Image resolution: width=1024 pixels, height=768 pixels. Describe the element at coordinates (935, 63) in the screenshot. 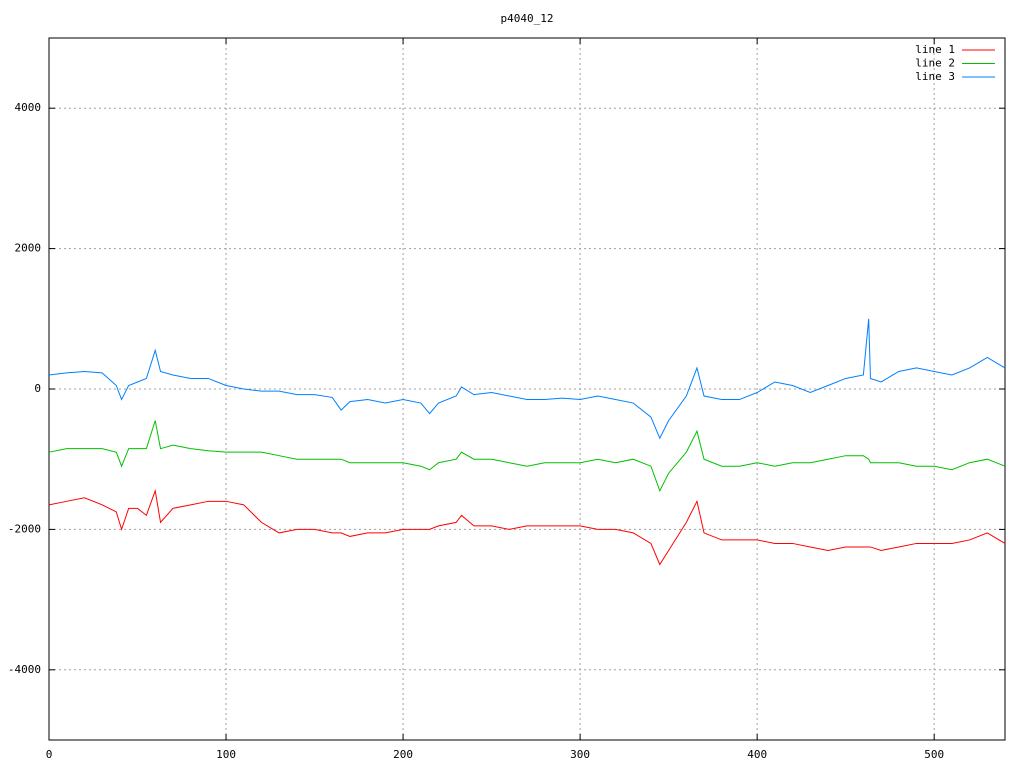

I see `legend-label: line 2` at that location.